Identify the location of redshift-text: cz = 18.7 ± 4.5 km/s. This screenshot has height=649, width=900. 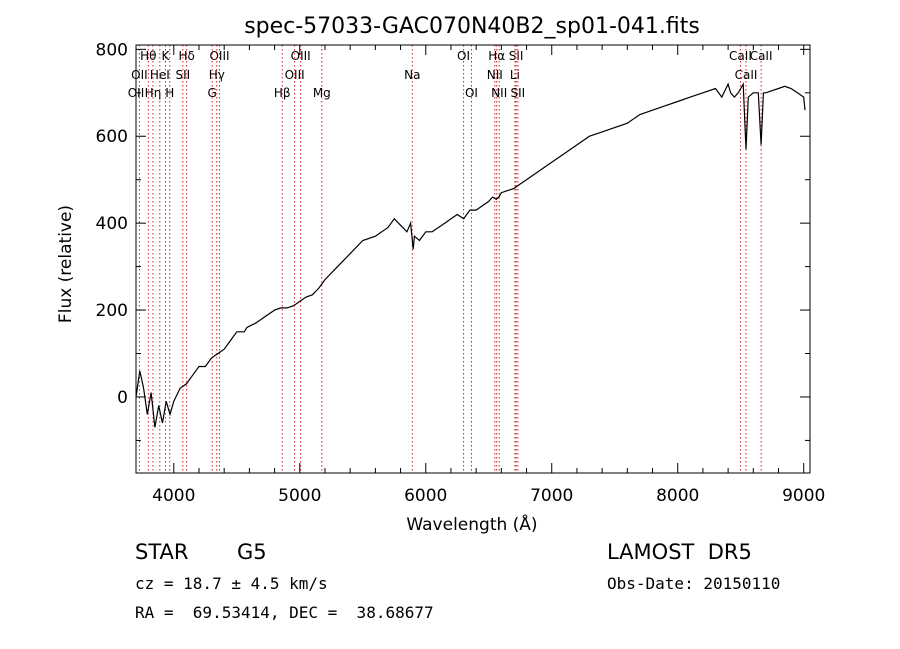
(231, 583).